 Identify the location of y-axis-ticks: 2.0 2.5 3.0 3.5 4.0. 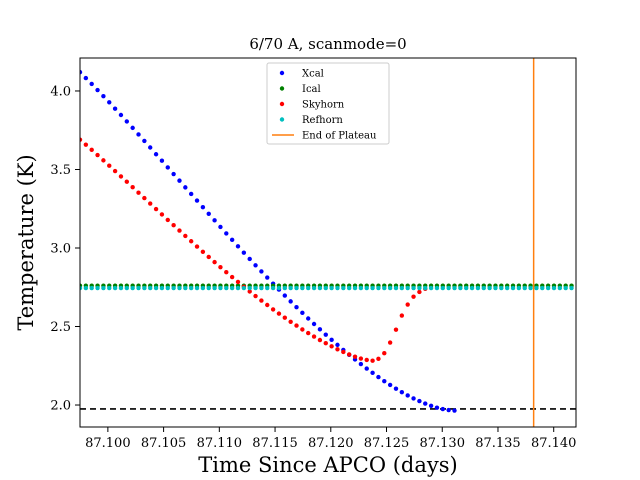
(65, 249).